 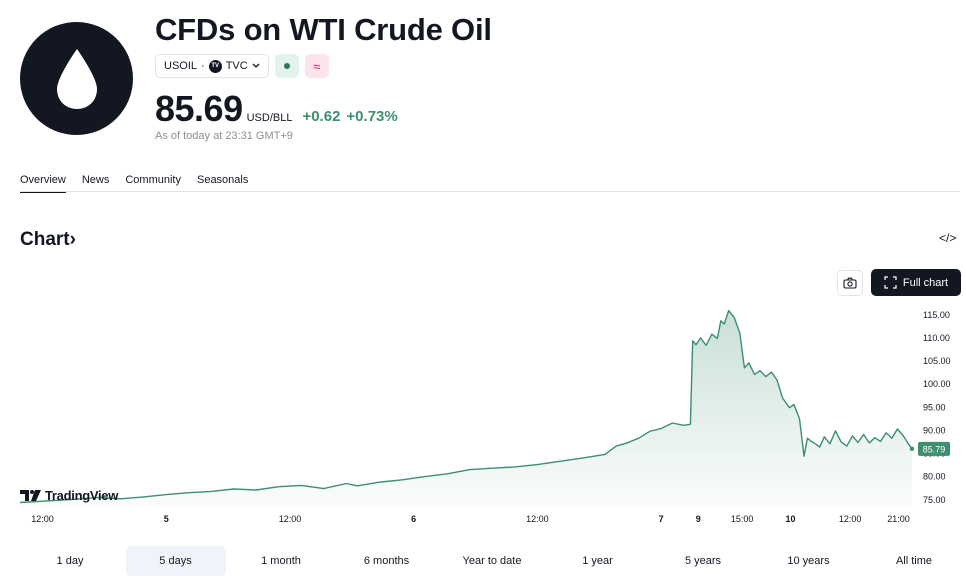 I want to click on range-year-to-date: Year to date, so click(x=492, y=561).